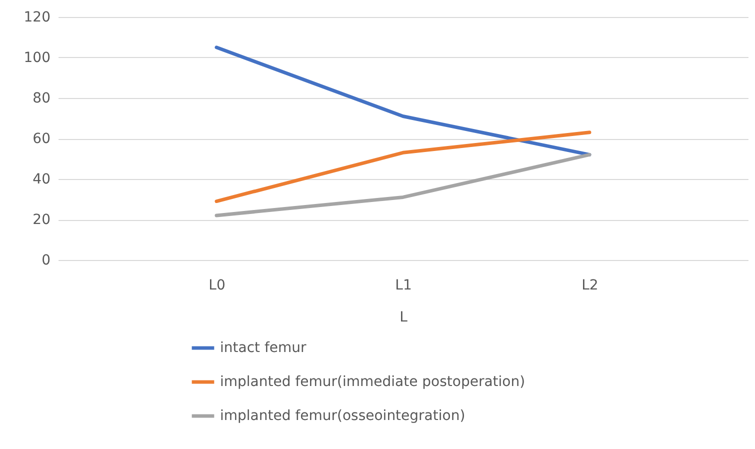 The image size is (755, 449). What do you see at coordinates (46, 260) in the screenshot?
I see `y-tick-label: 0` at bounding box center [46, 260].